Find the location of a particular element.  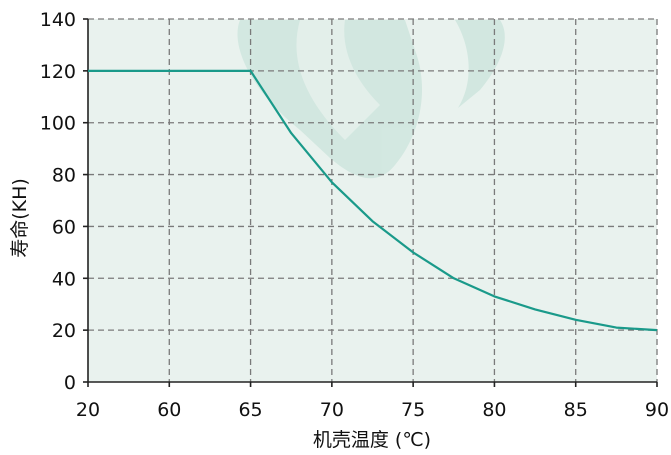

y-tick-label: 60 is located at coordinates (64, 227).